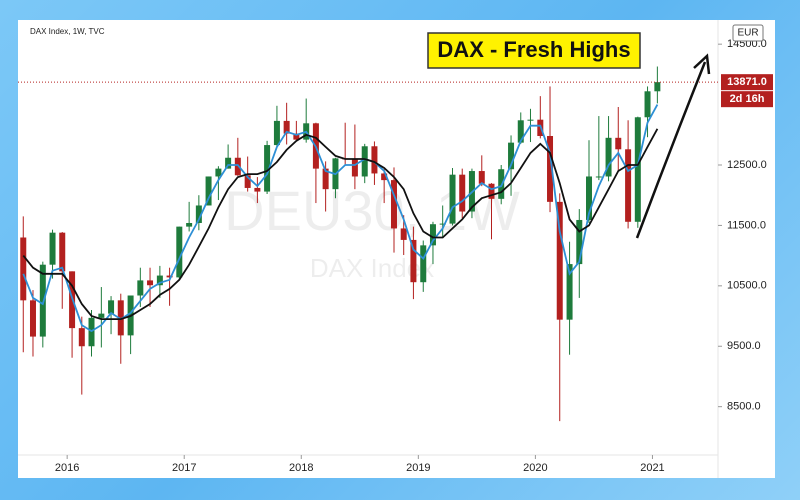 The width and height of the screenshot is (800, 500). Describe the element at coordinates (746, 225) in the screenshot. I see `y-tick-label: 11500.0` at that location.